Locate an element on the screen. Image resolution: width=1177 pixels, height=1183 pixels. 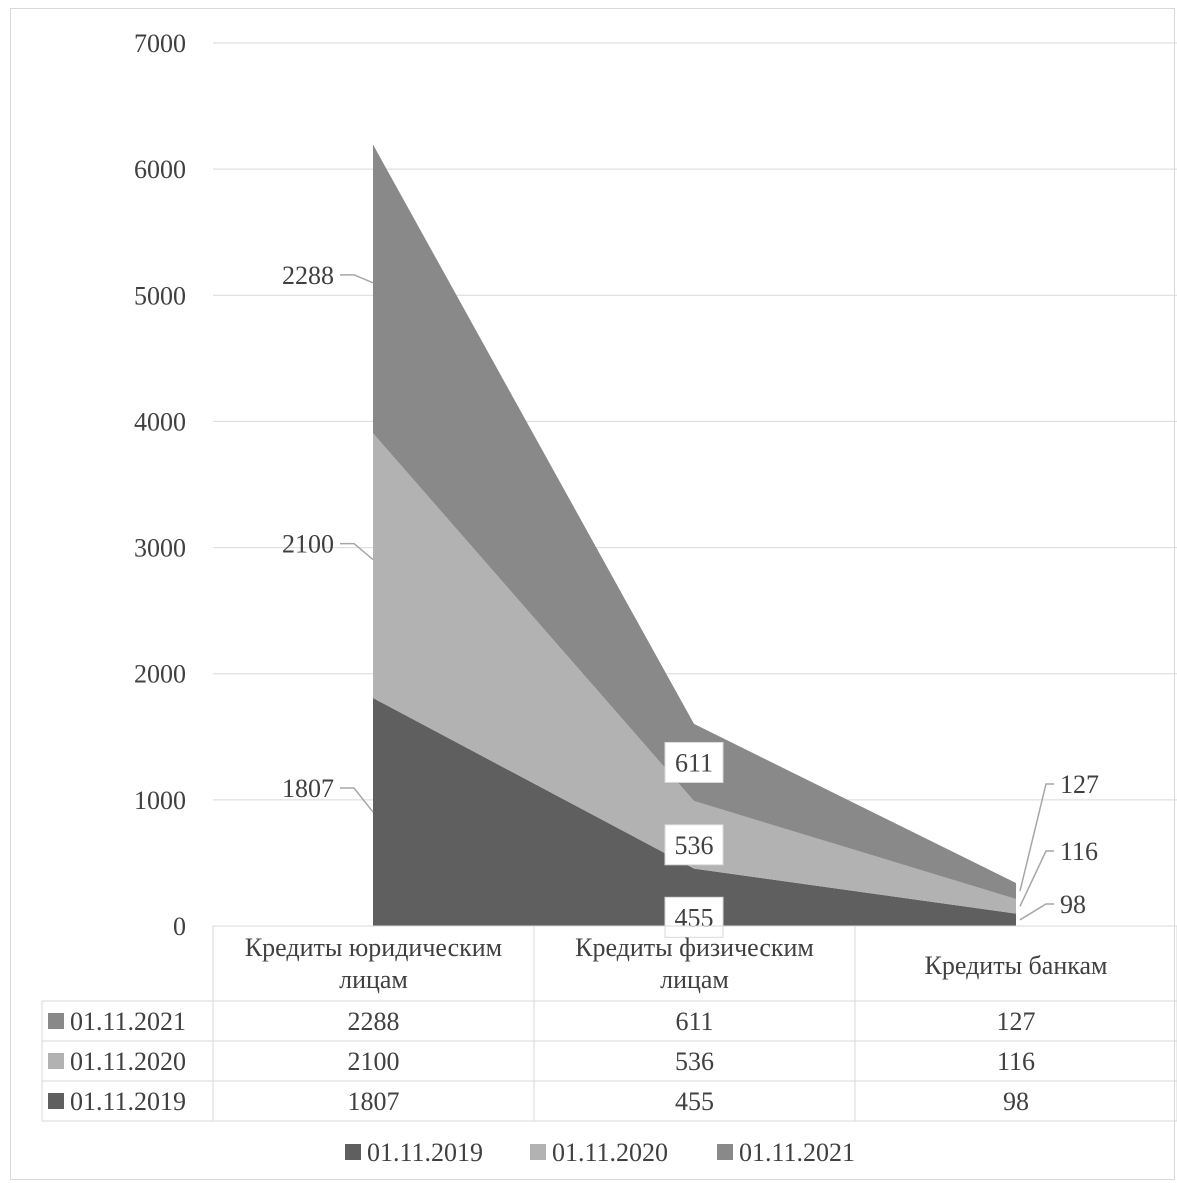
table-cell: 98 is located at coordinates (1016, 1101).